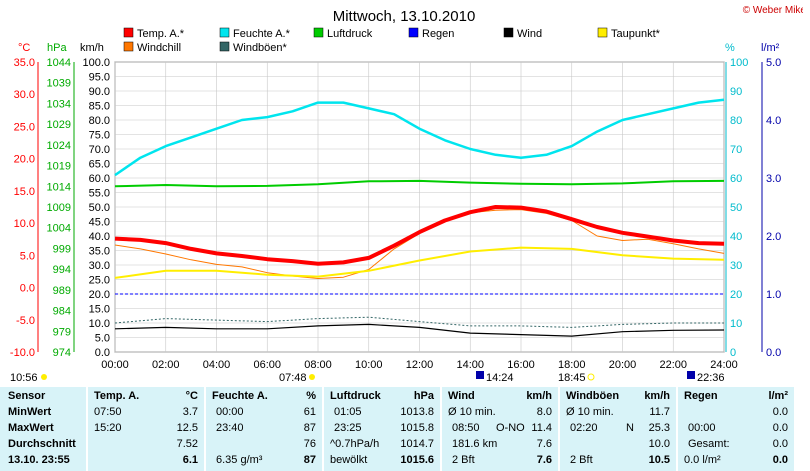 Image resolution: width=810 pixels, height=471 pixels. I want to click on rain-tick-label: 5.0, so click(773, 63).